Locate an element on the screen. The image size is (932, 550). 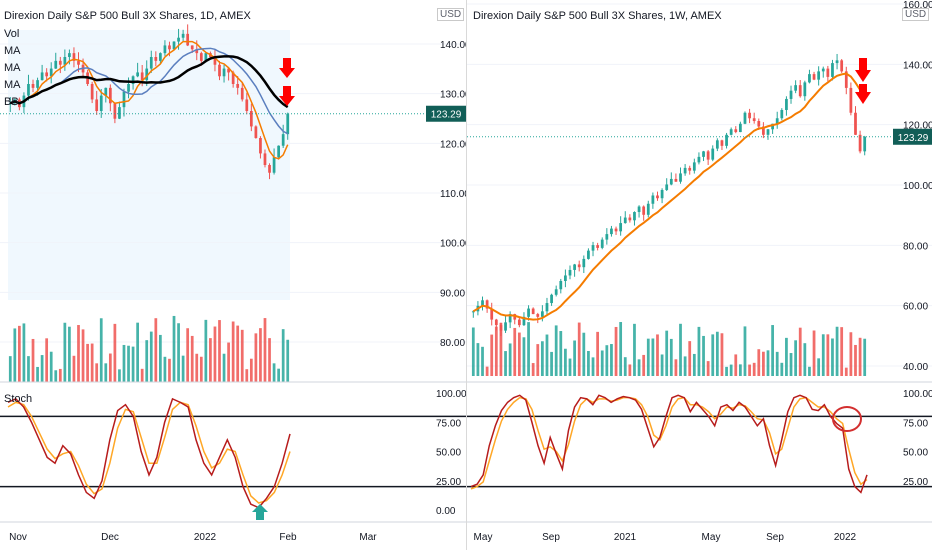
time-axis-label-4: Sep is located at coordinates (775, 537).